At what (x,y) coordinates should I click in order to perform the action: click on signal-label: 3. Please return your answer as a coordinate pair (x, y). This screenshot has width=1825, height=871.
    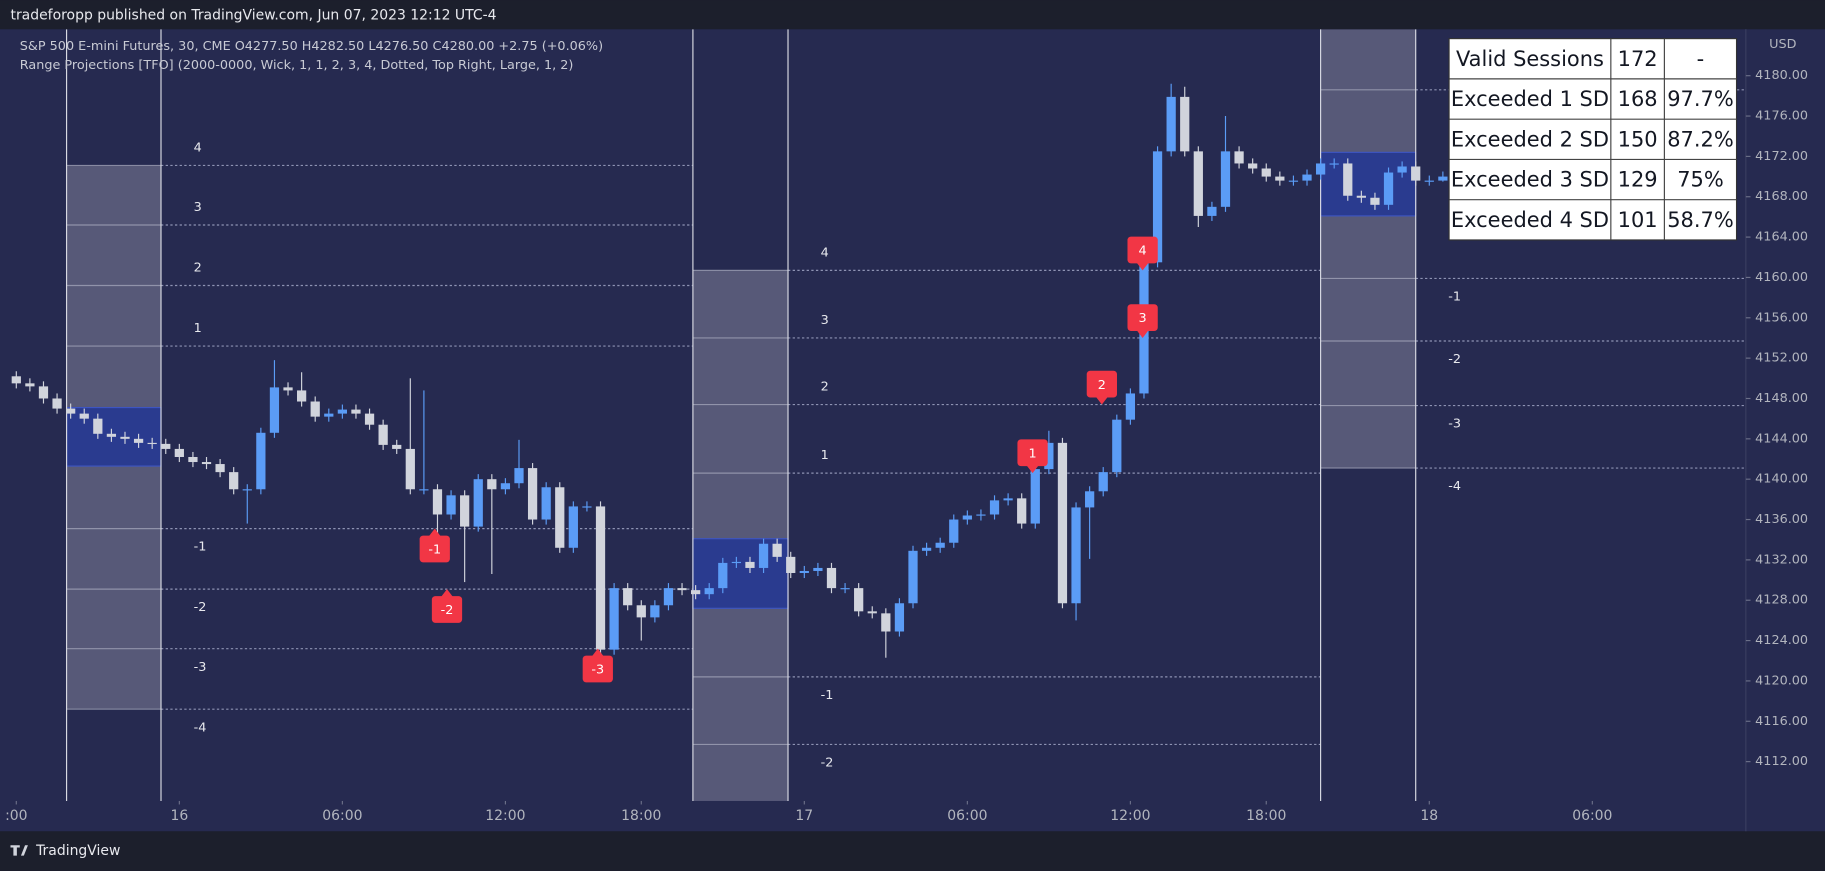
    Looking at the image, I should click on (1143, 318).